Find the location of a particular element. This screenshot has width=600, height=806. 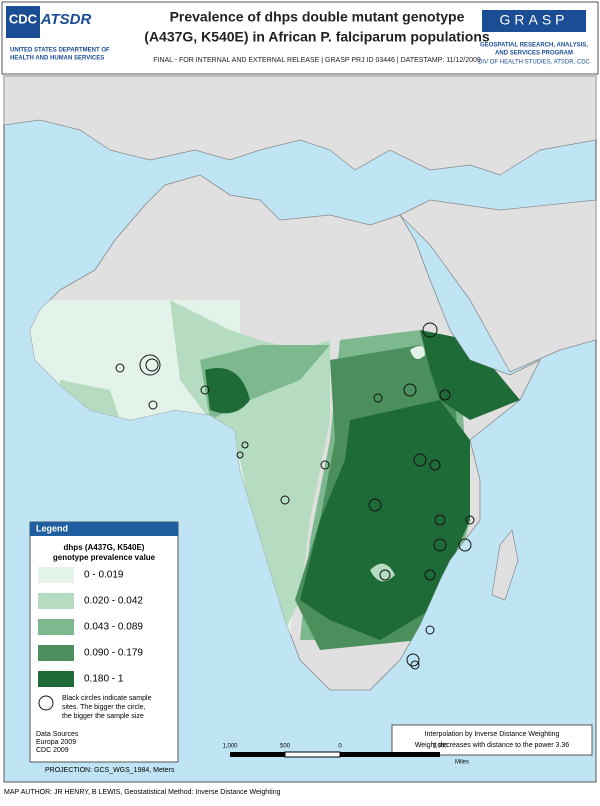

scale-unit: Miles is located at coordinates (462, 763).